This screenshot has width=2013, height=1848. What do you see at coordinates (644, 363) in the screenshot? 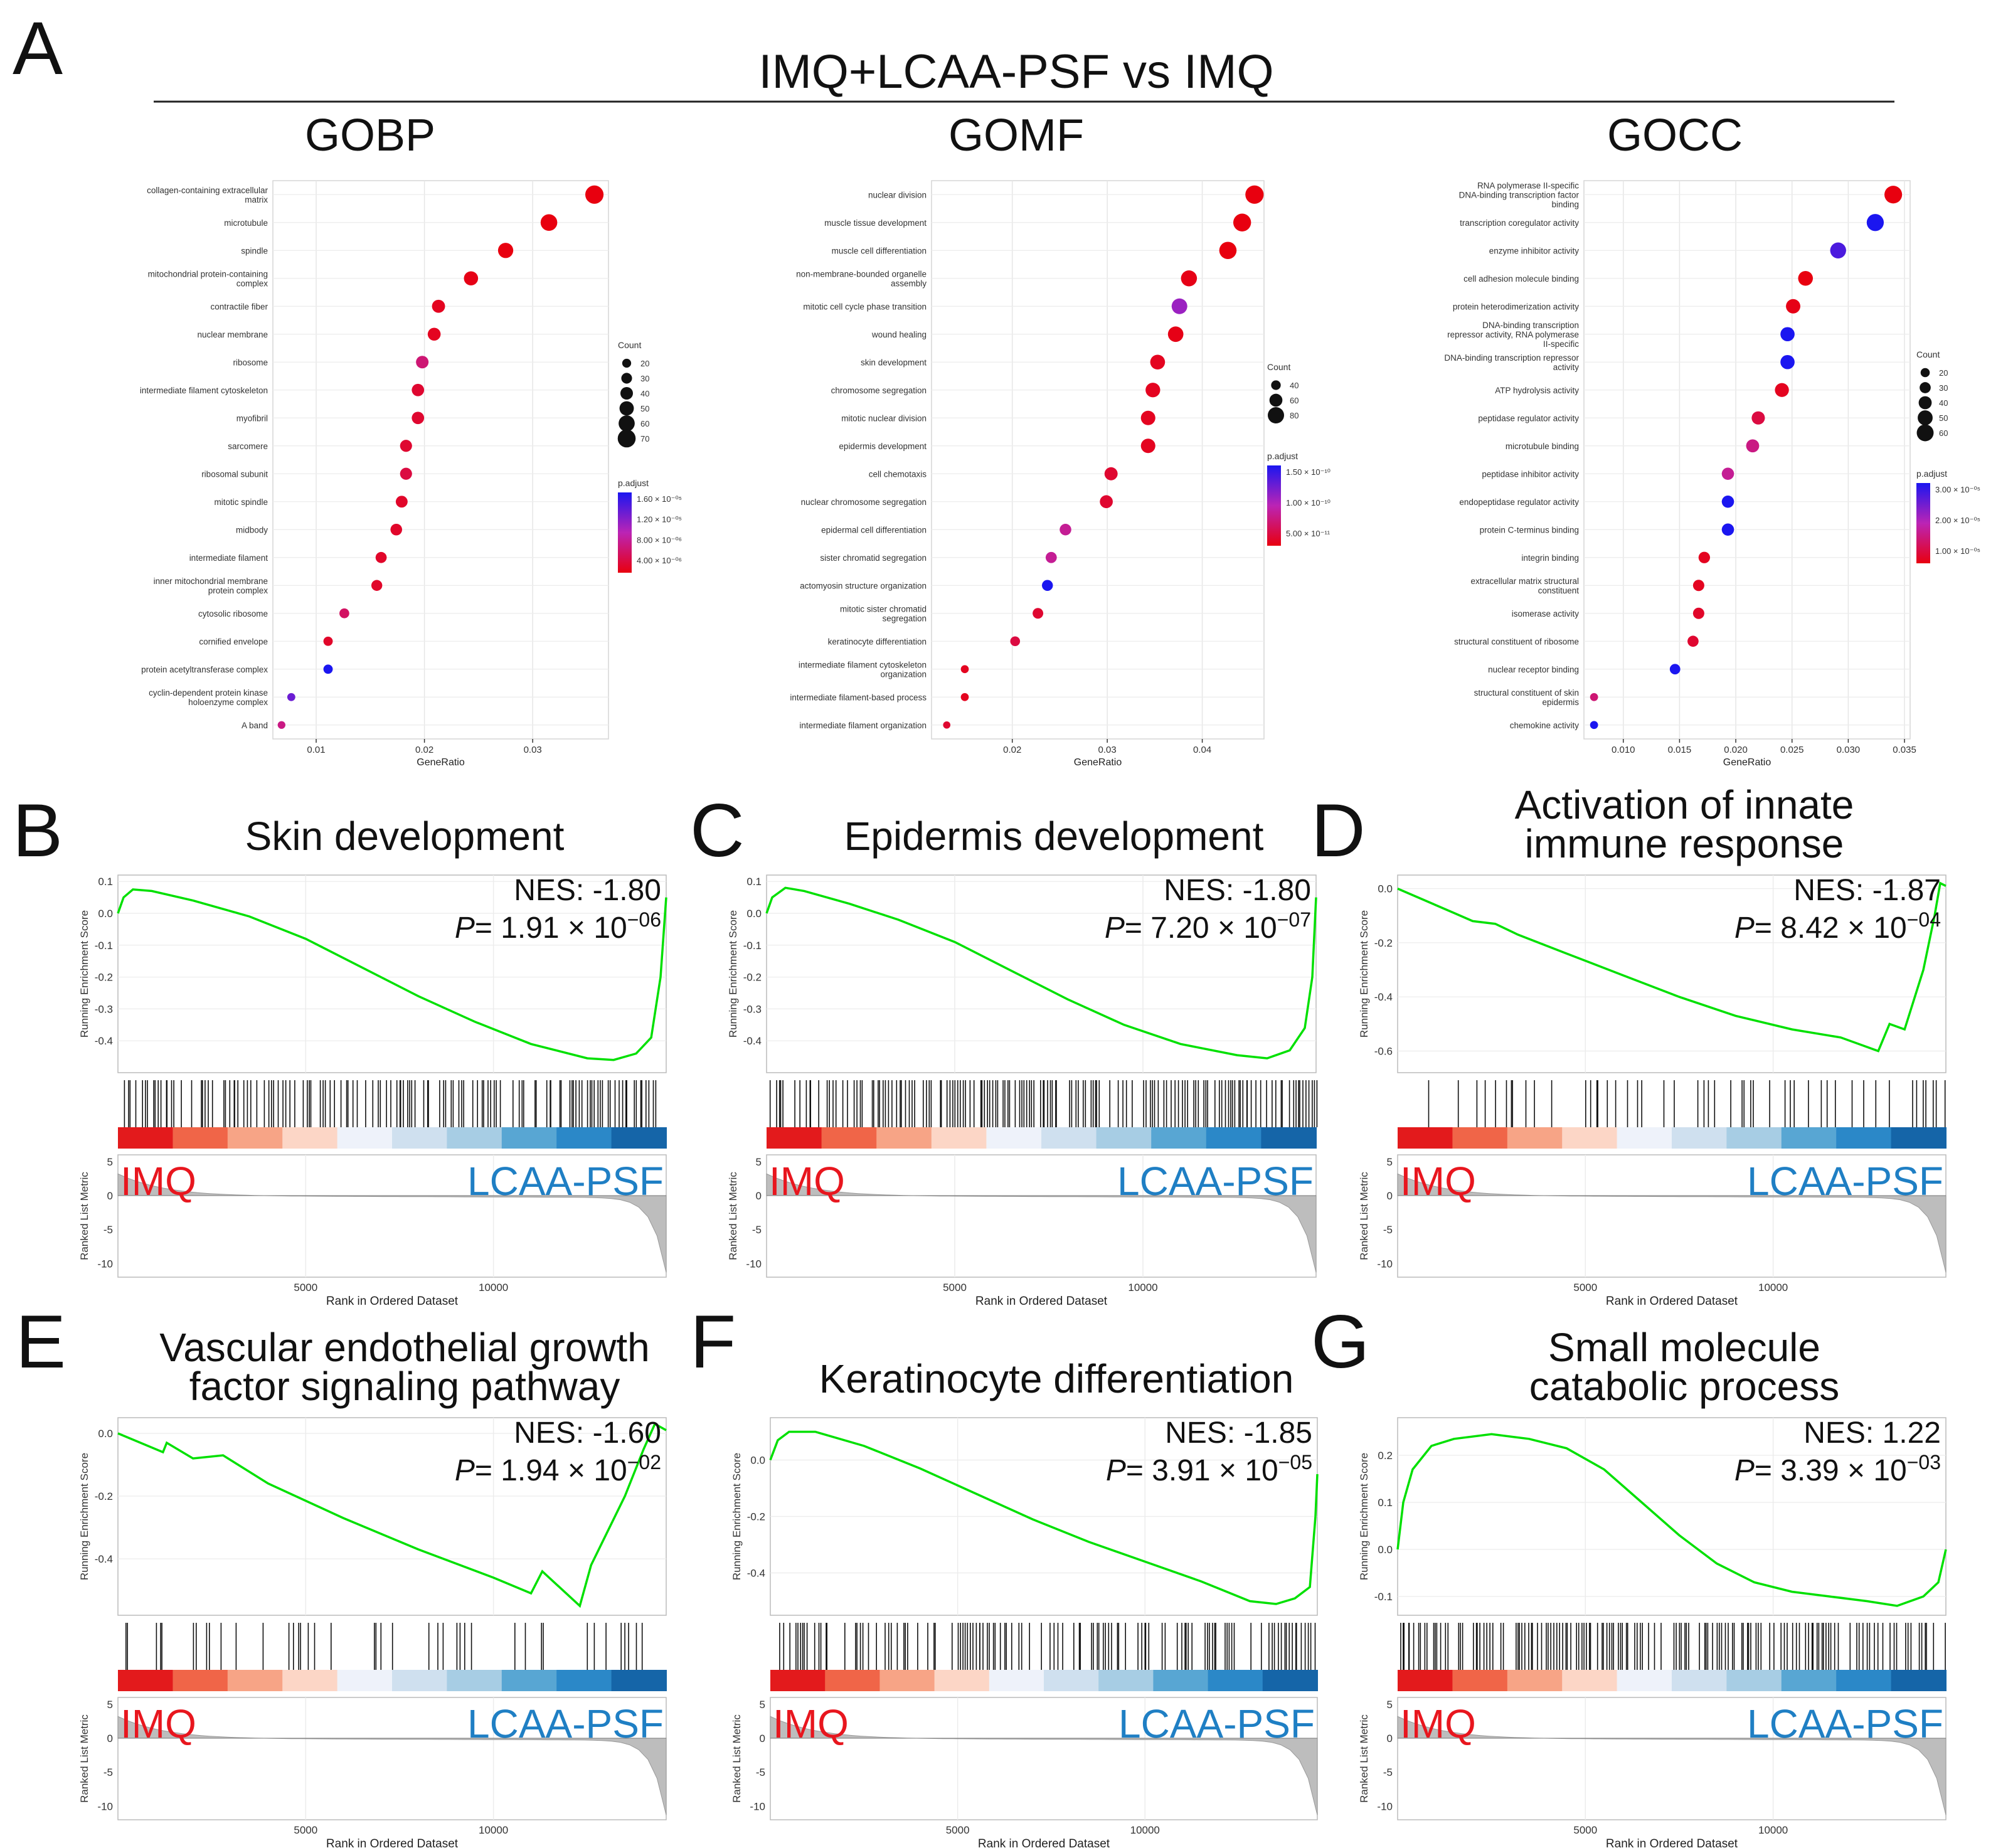
I see `size-legend-label: 20` at bounding box center [644, 363].